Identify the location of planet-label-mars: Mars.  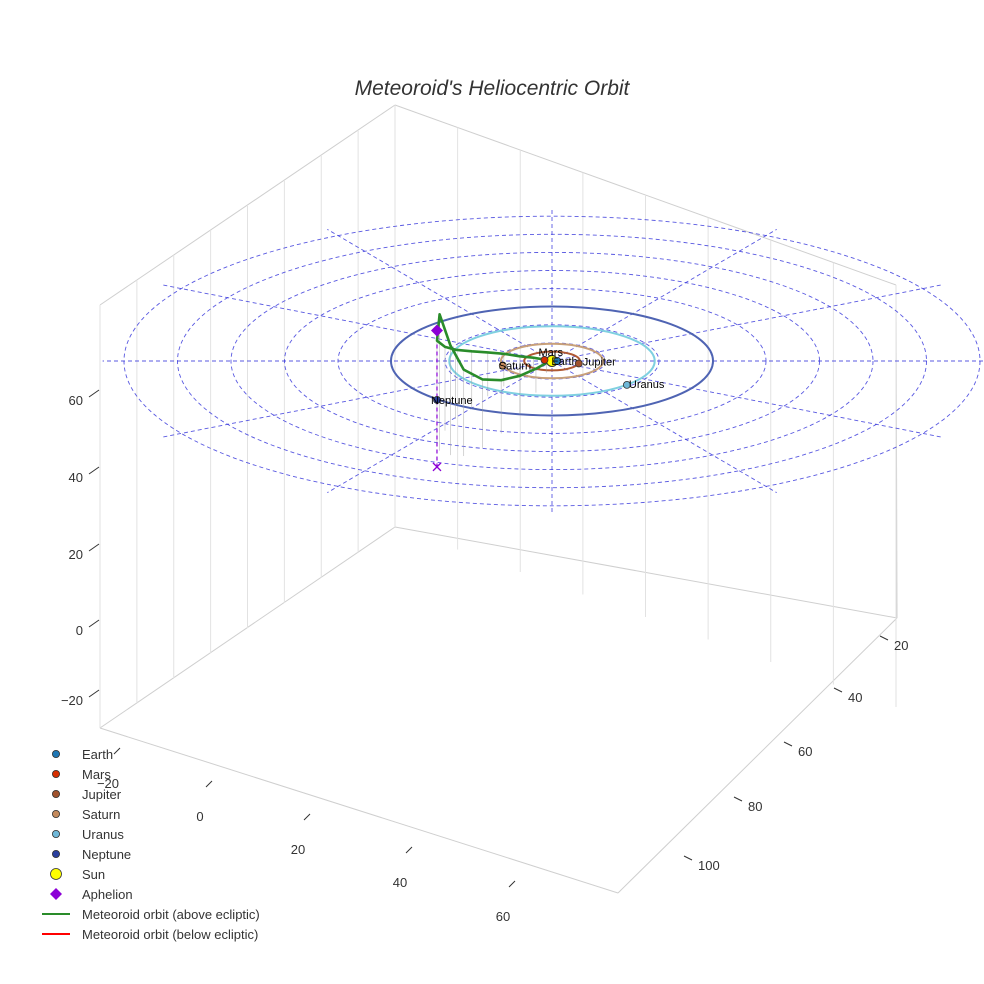
(551, 353).